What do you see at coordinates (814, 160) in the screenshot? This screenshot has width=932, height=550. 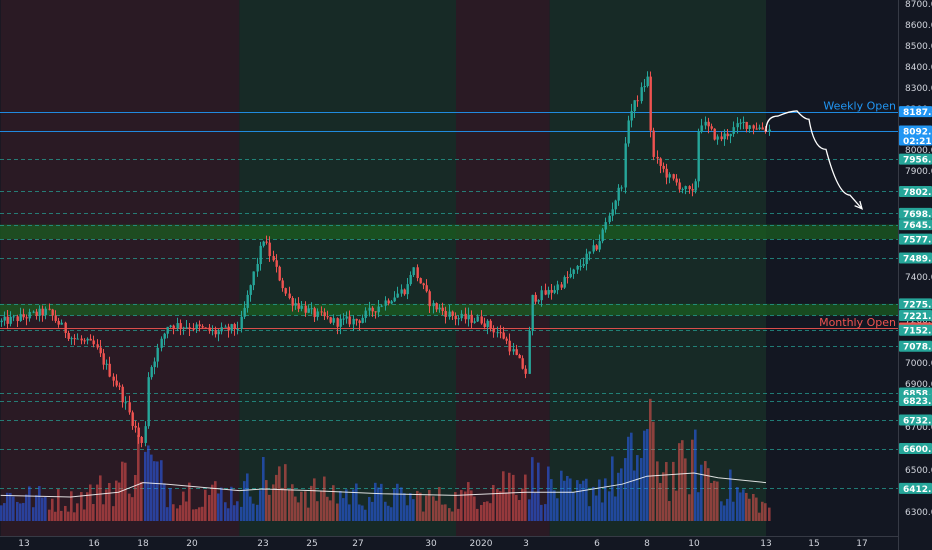 I see `projection-drawing` at bounding box center [814, 160].